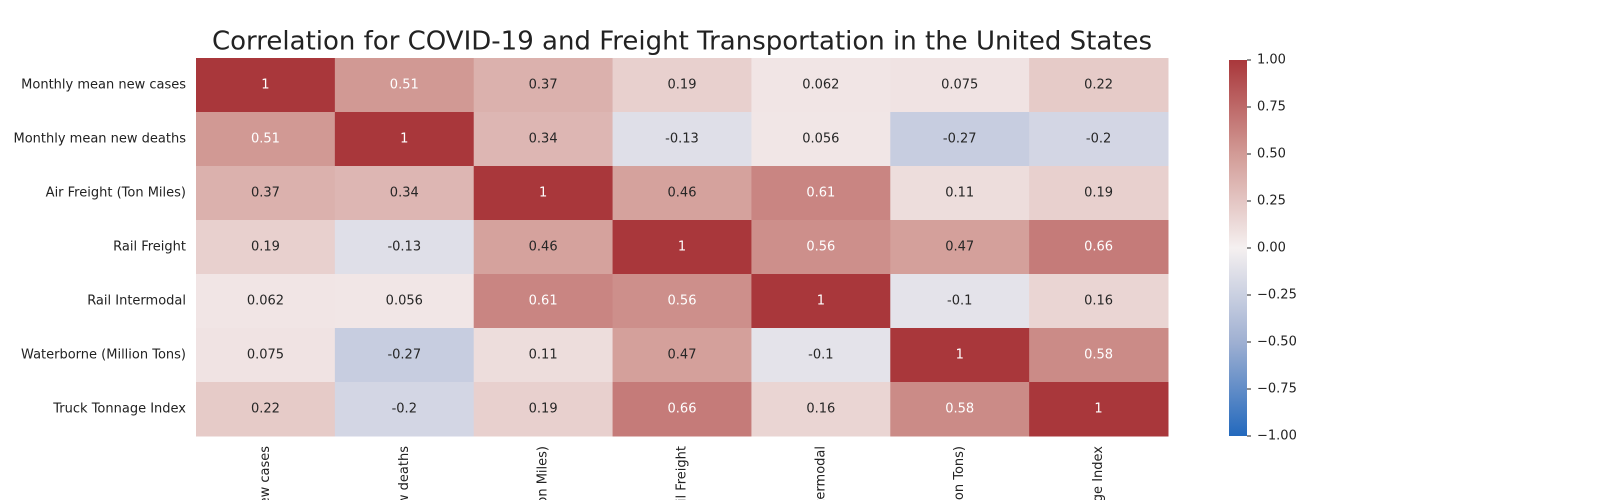 The height and width of the screenshot is (500, 1600). What do you see at coordinates (1098, 473) in the screenshot?
I see `x-tick-label: Truck Tonnage Index` at bounding box center [1098, 473].